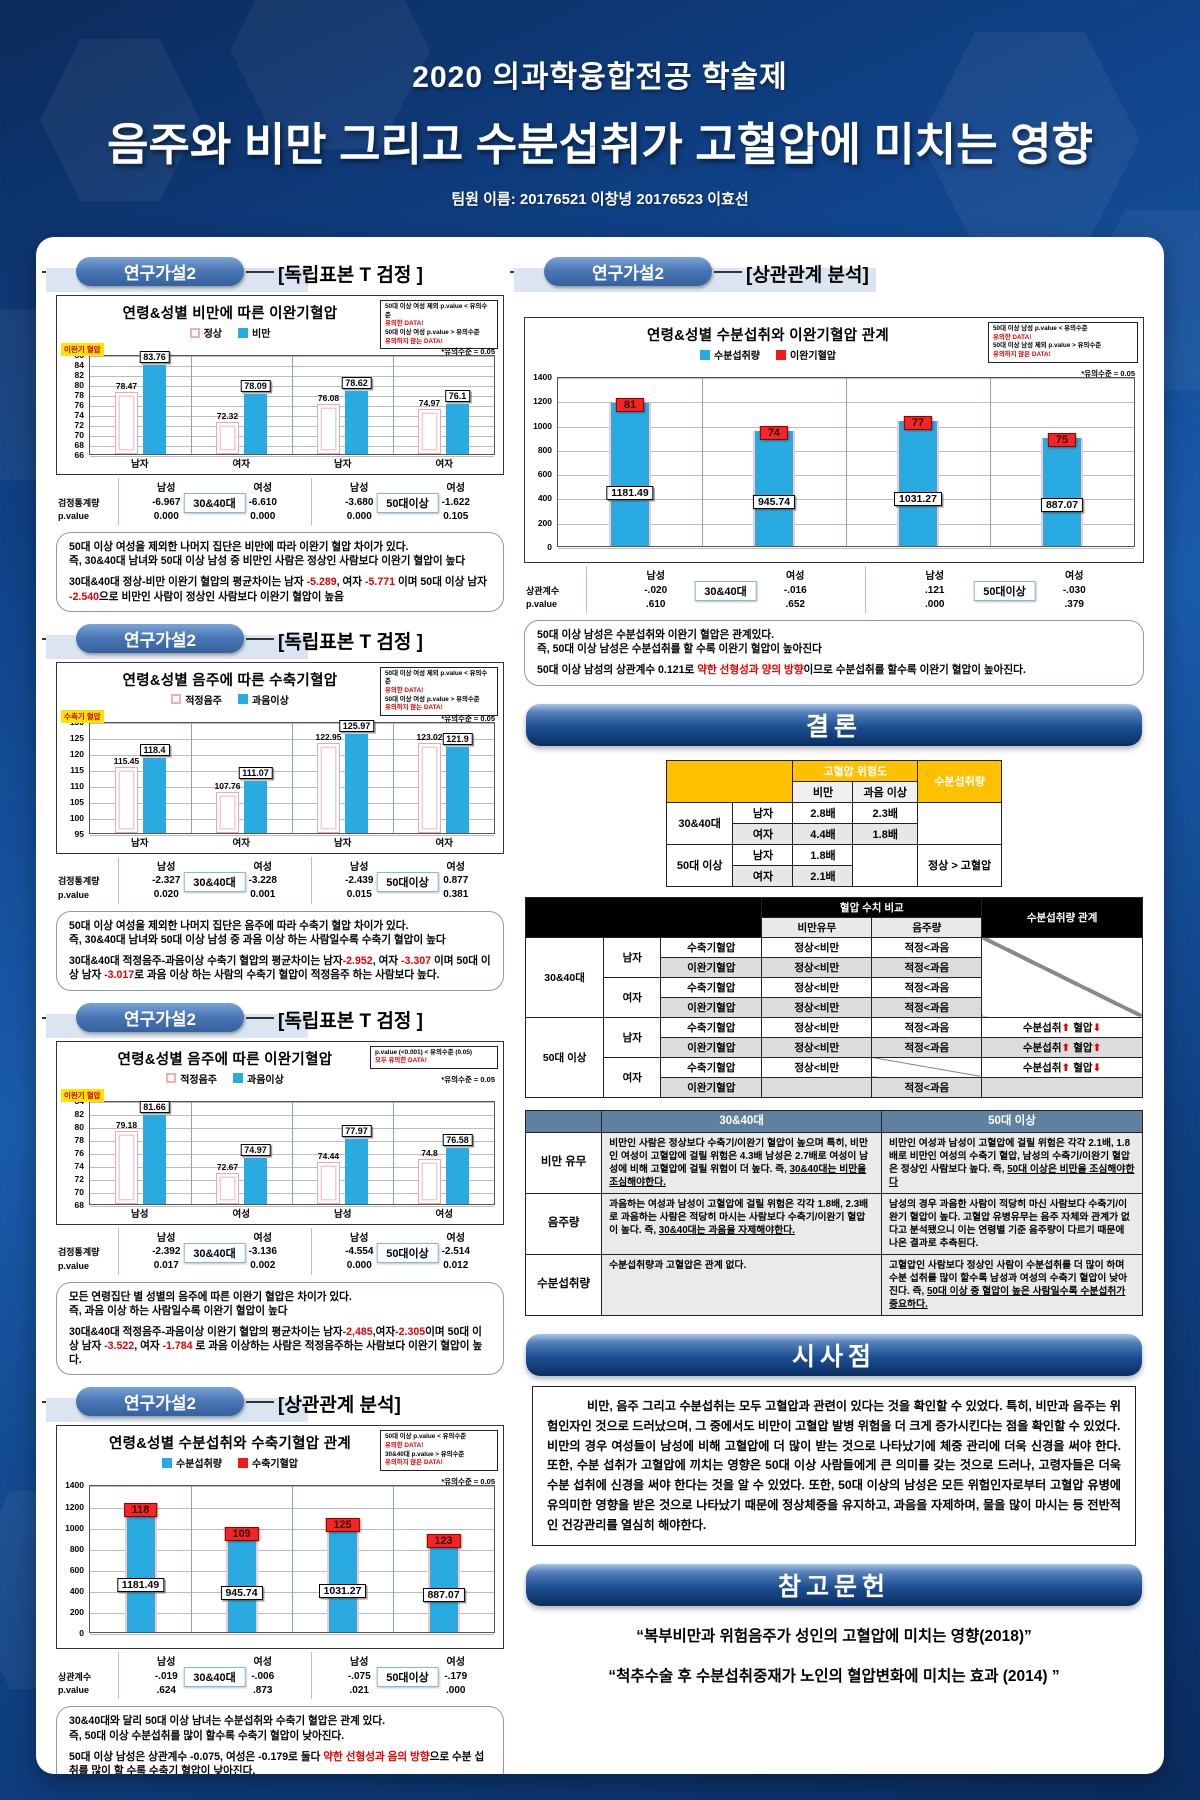 The height and width of the screenshot is (1800, 1200). I want to click on gcell: 1181.49 81, so click(630, 462).